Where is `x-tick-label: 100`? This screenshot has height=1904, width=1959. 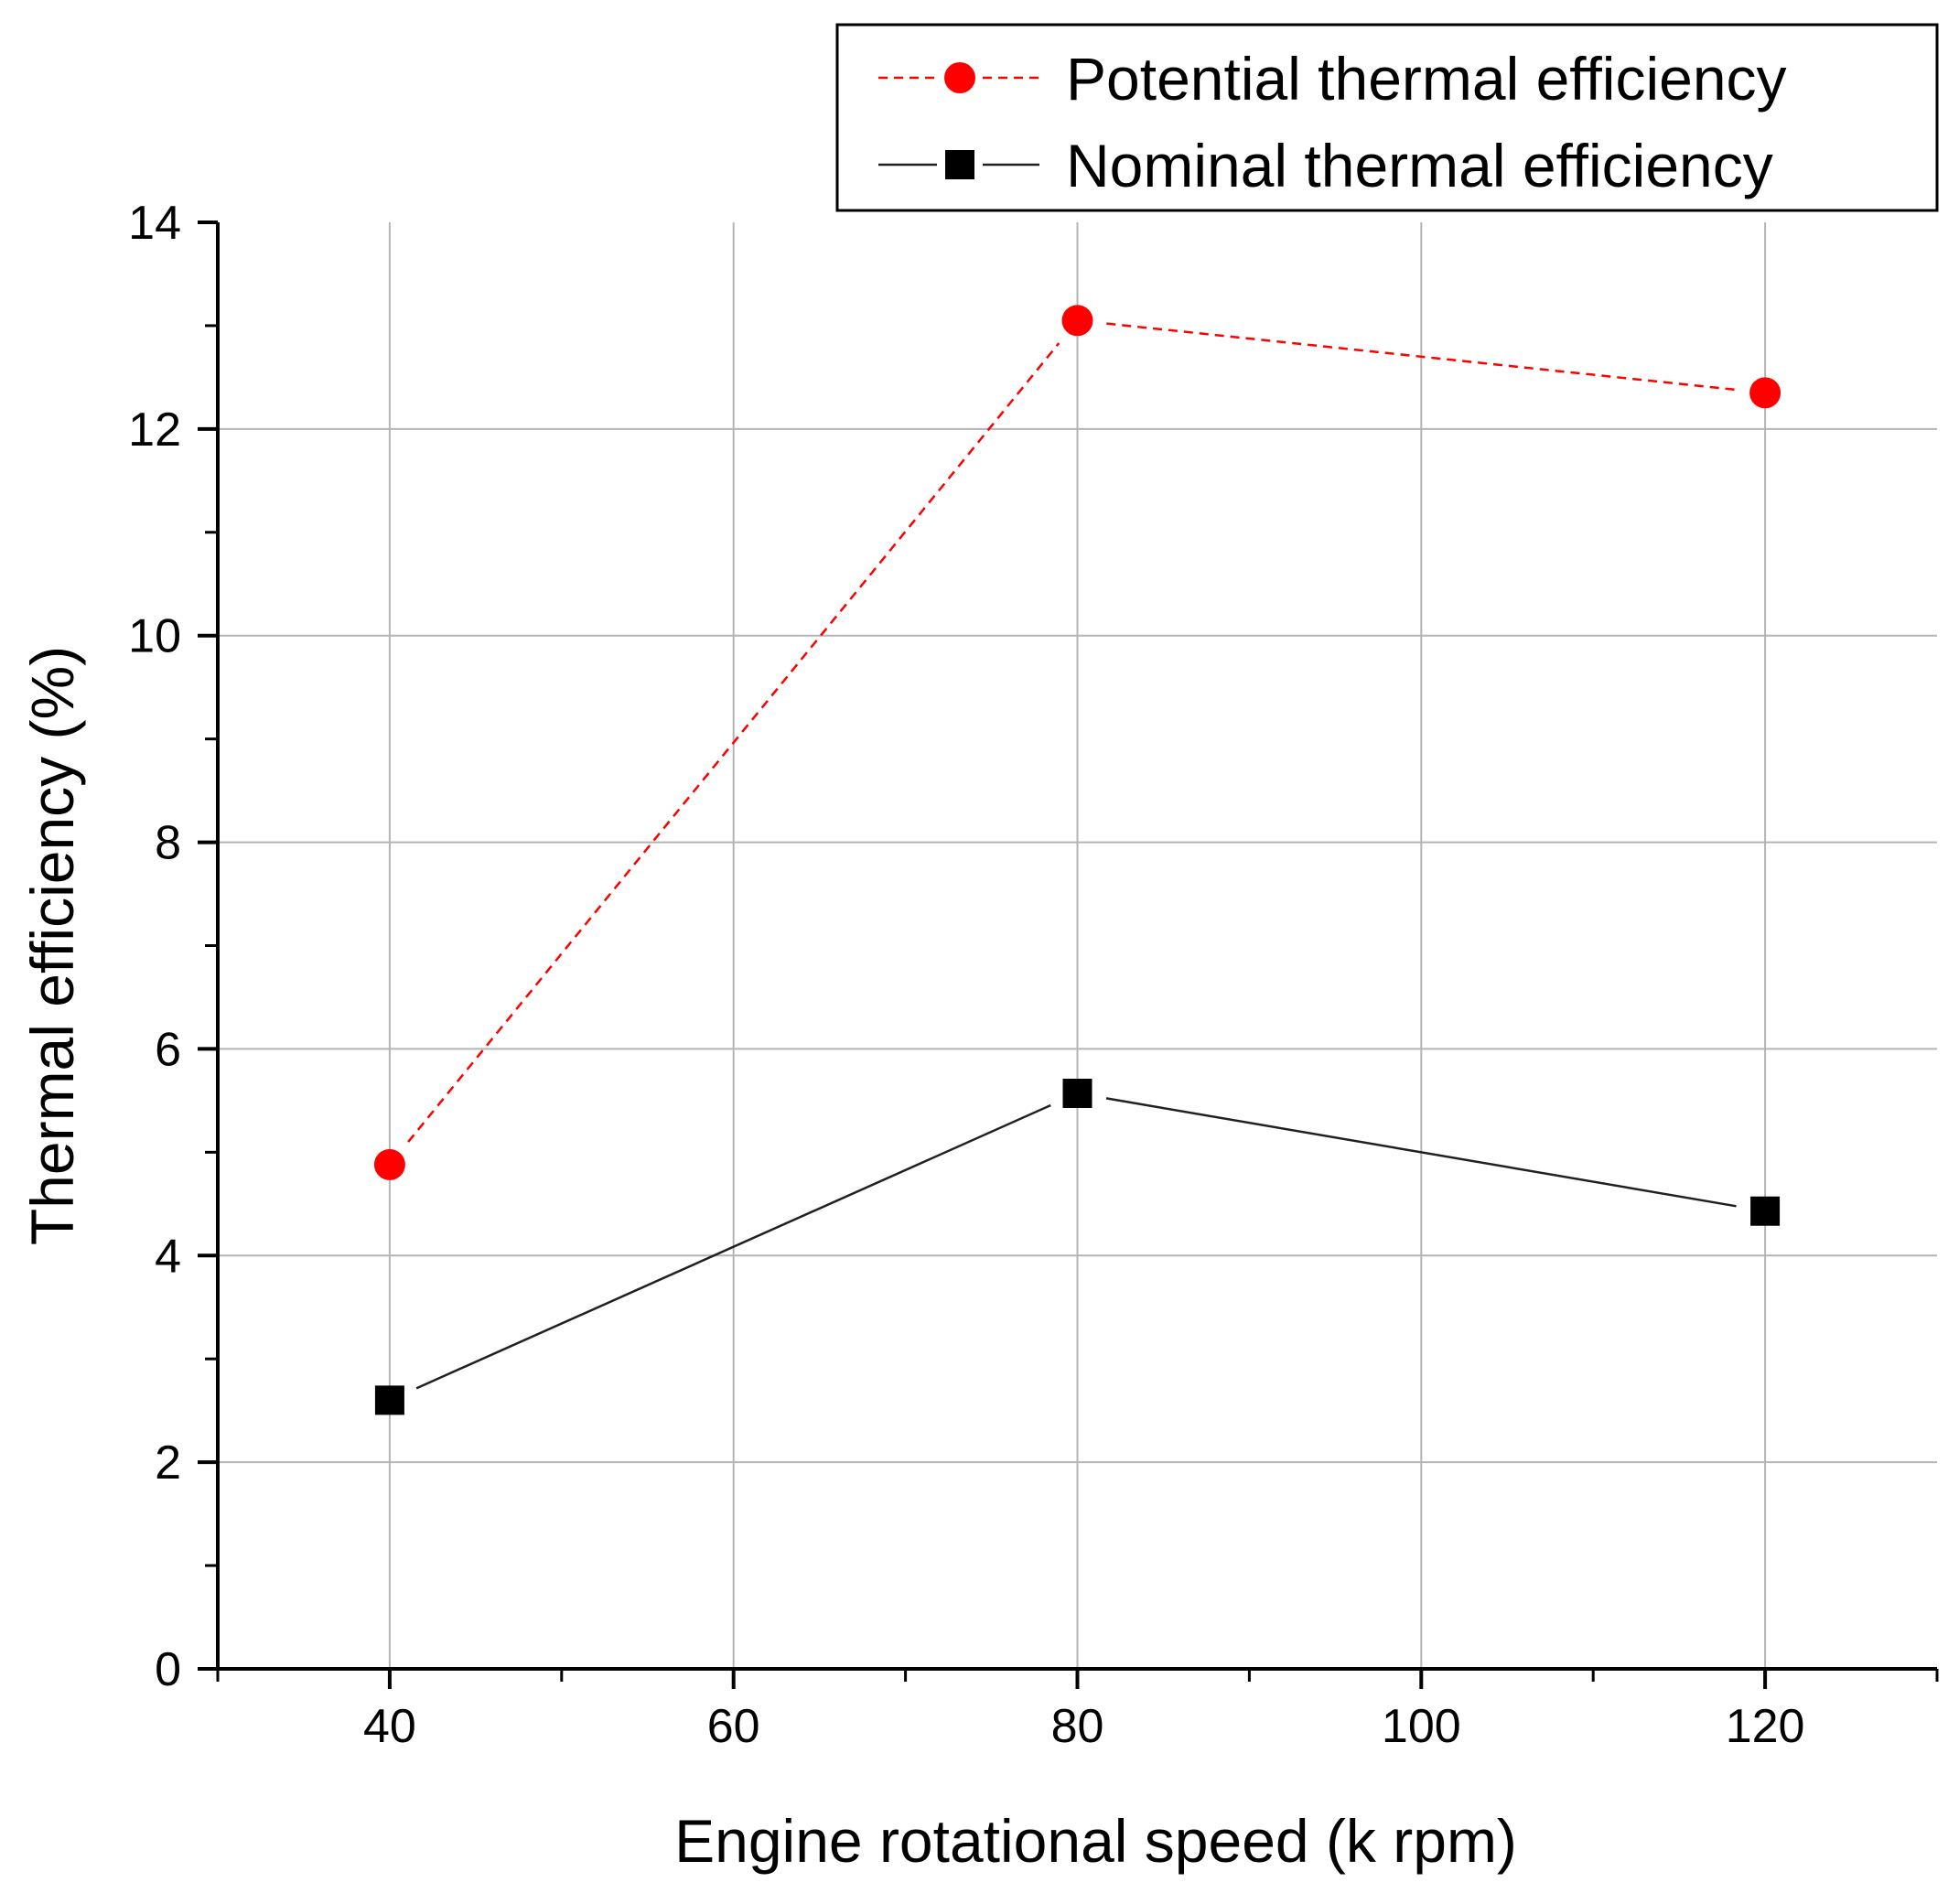 x-tick-label: 100 is located at coordinates (1421, 1726).